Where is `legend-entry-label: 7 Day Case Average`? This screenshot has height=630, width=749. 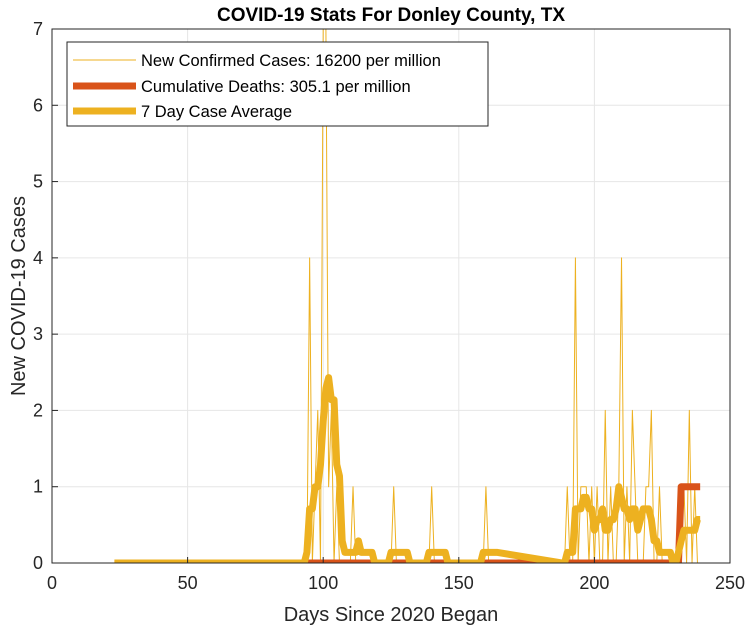
legend-entry-label: 7 Day Case Average is located at coordinates (216, 112).